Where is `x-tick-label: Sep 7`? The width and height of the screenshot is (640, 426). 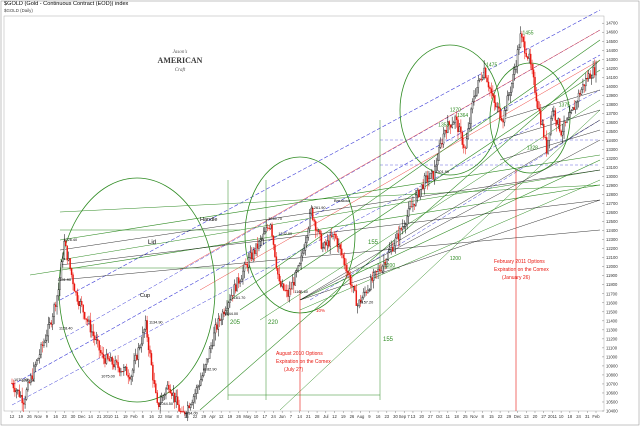 x-tick-label: Sep 7 is located at coordinates (405, 416).